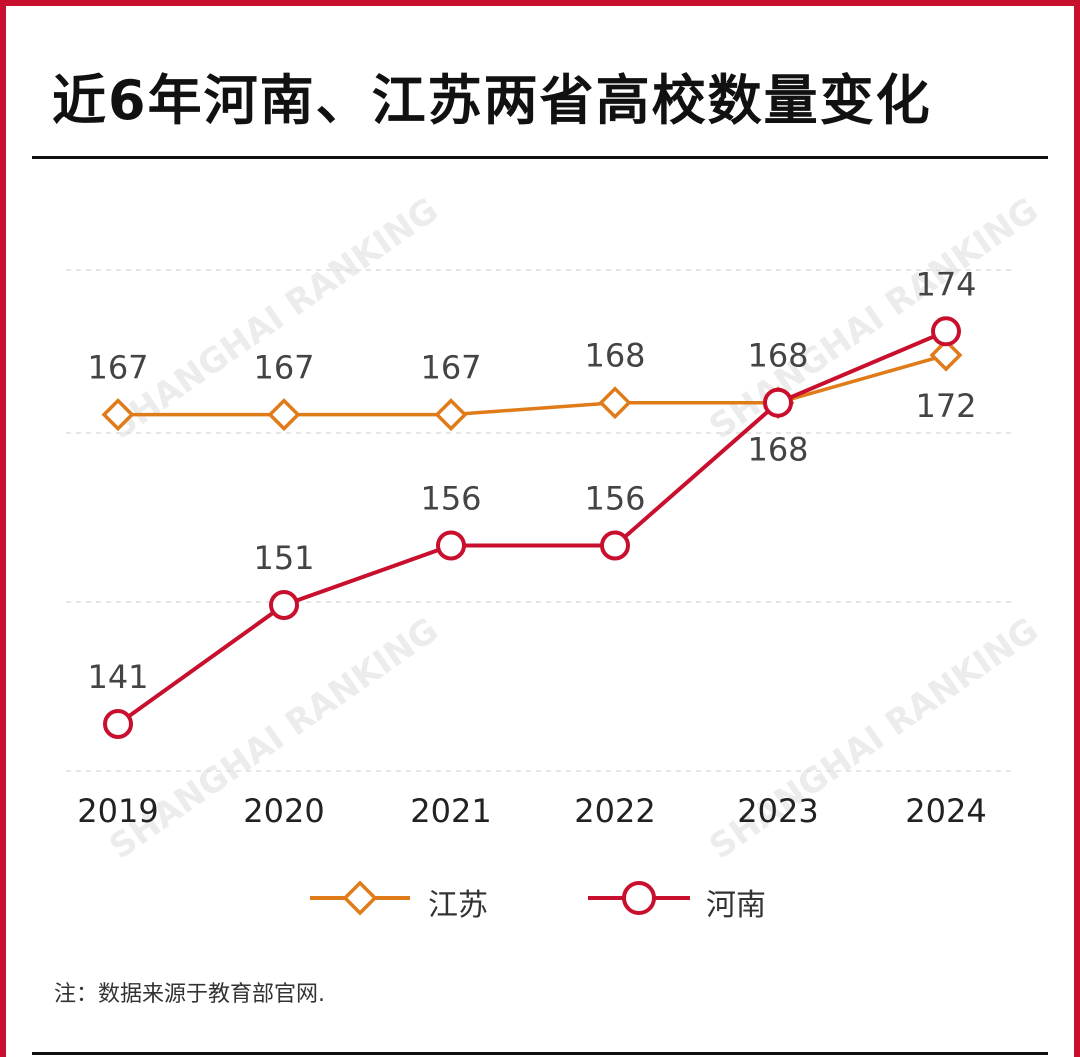 This screenshot has height=1057, width=1080. Describe the element at coordinates (532, 385) in the screenshot. I see `series-line-jiangsu` at that location.